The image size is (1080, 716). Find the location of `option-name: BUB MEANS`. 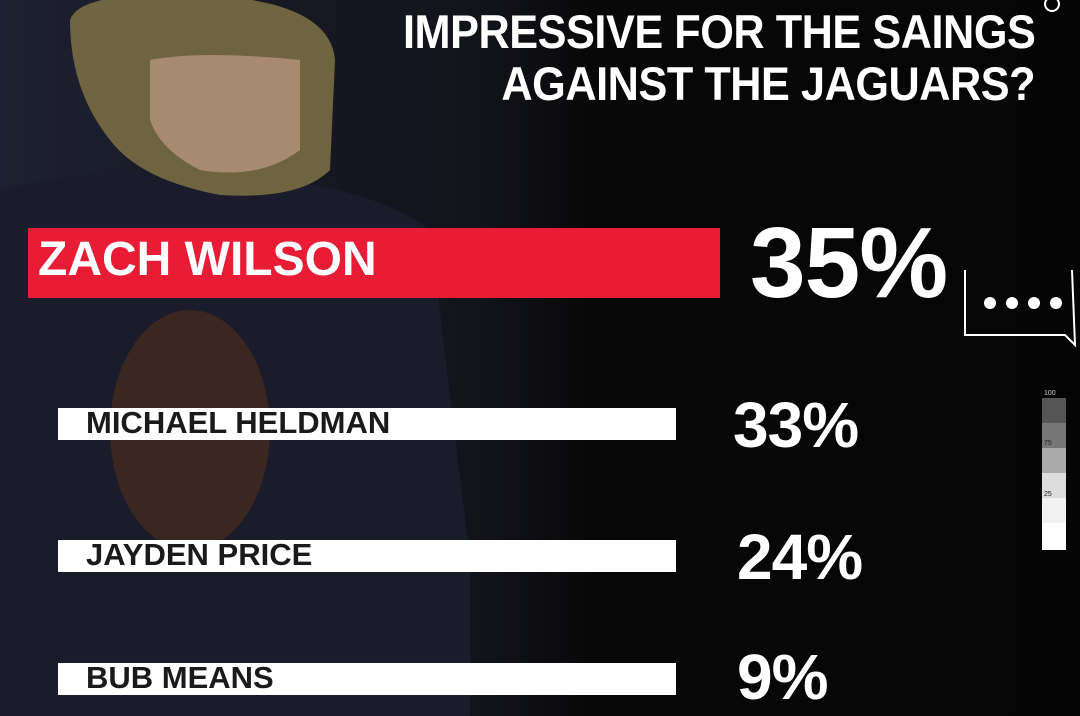

option-name: BUB MEANS is located at coordinates (180, 677).